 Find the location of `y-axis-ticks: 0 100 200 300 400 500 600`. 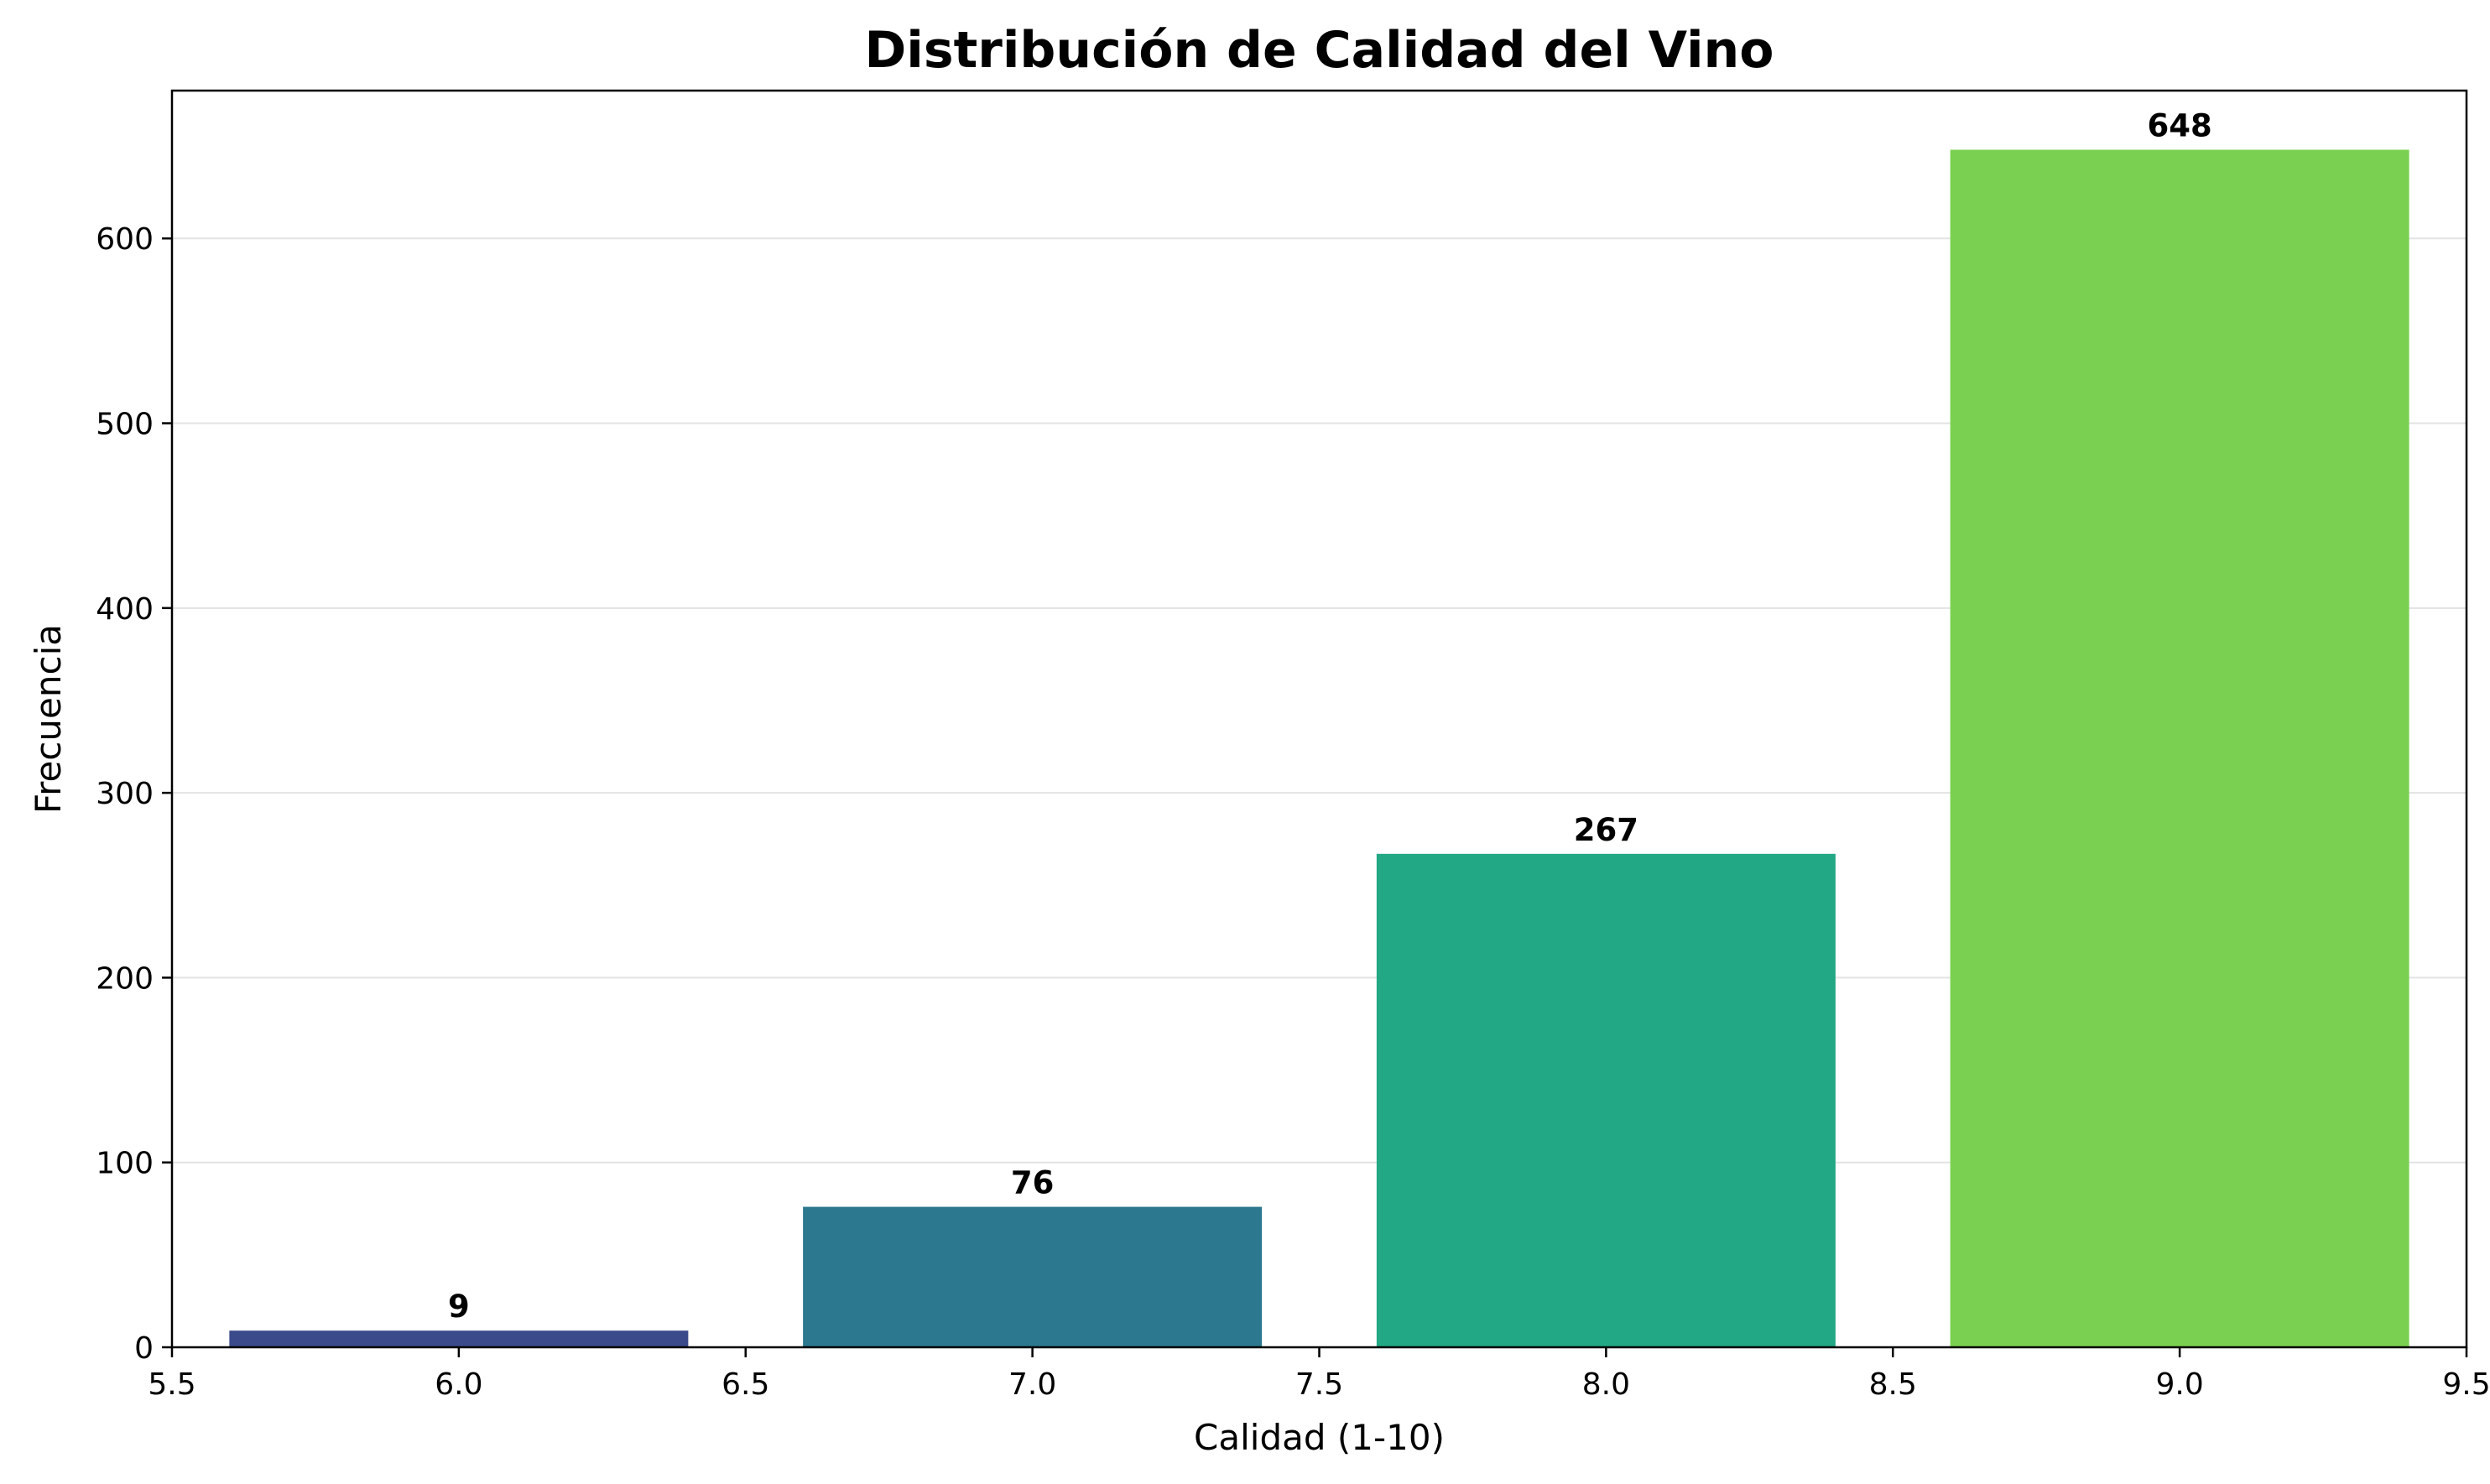

y-axis-ticks: 0 100 200 300 400 500 600 is located at coordinates (134, 794).